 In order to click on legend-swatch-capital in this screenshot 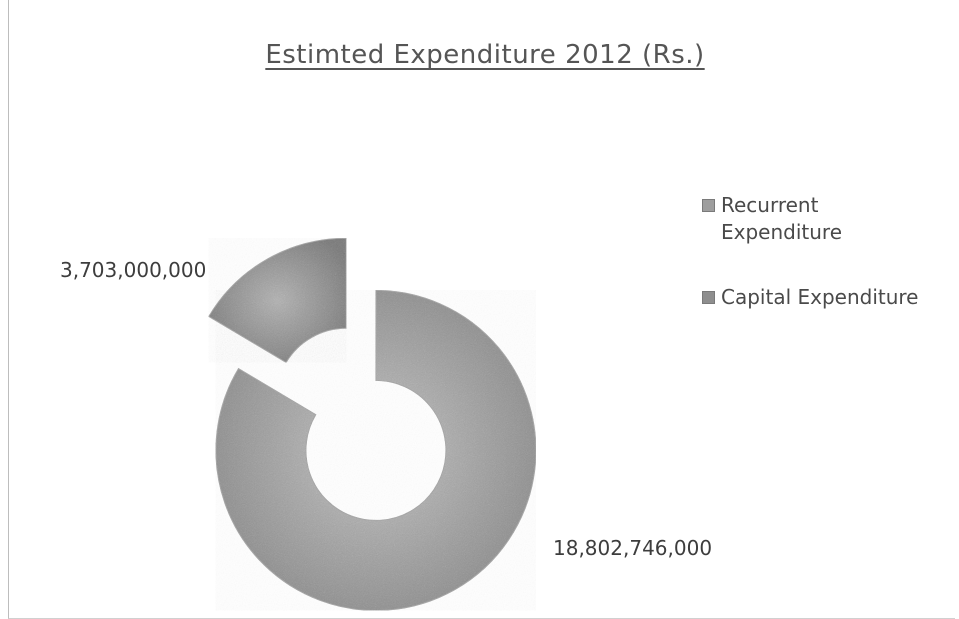, I will do `click(708, 297)`.